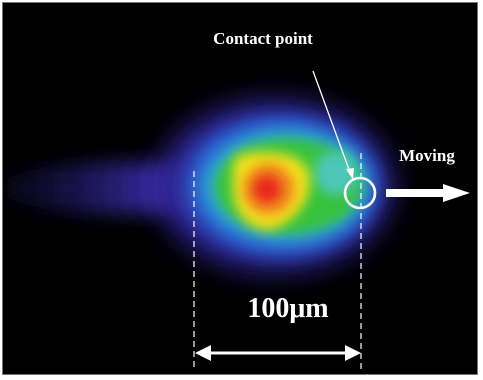 Image resolution: width=483 pixels, height=380 pixels. I want to click on moving-arrow-icon, so click(428, 193).